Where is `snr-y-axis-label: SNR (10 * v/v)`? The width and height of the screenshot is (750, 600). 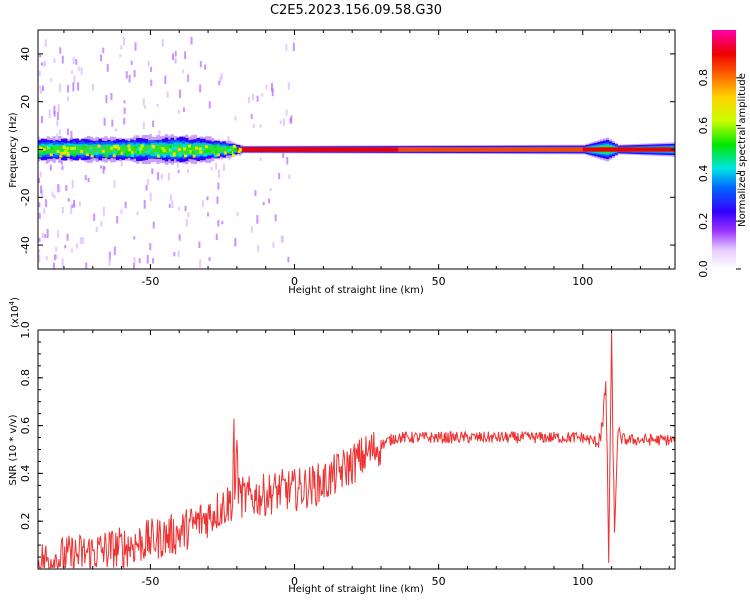 snr-y-axis-label: SNR (10 * v/v) is located at coordinates (13, 449).